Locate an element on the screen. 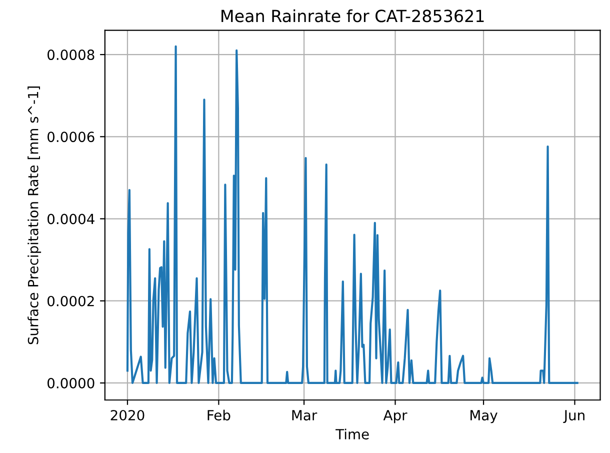 The width and height of the screenshot is (610, 453). y-tick-label: 0.0006 is located at coordinates (71, 137).